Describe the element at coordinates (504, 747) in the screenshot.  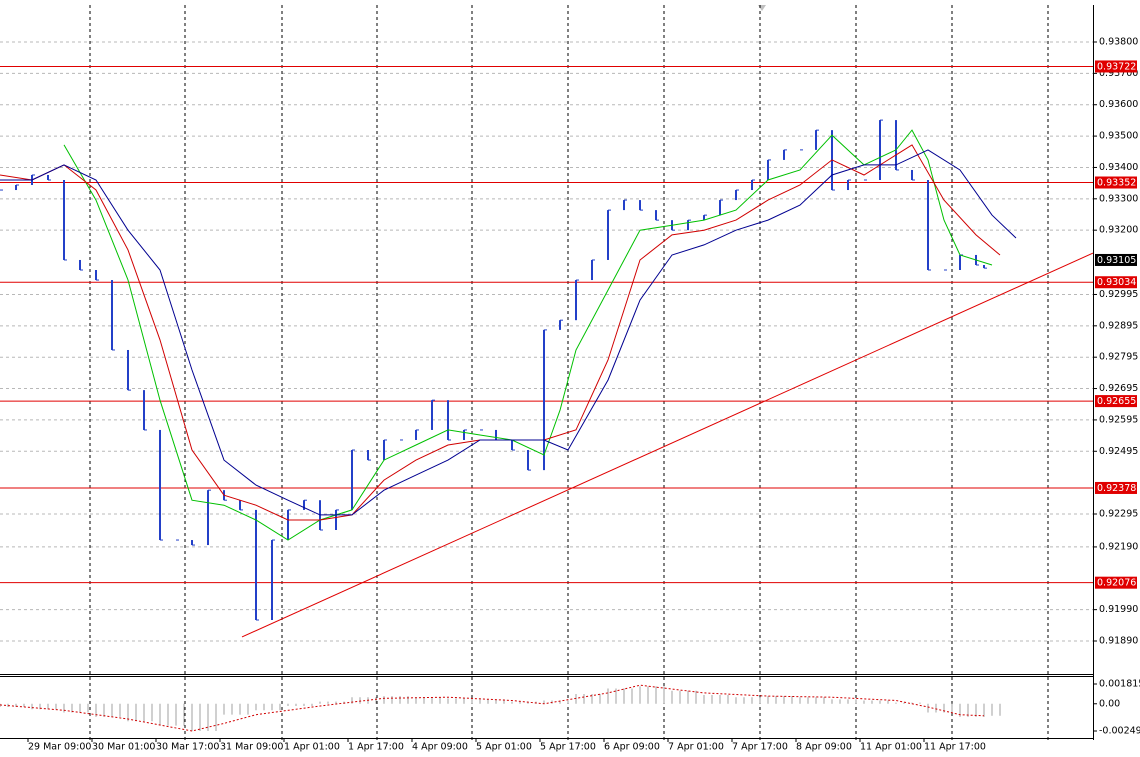
I see `x-tick-label: 5 Apr 01:00` at that location.